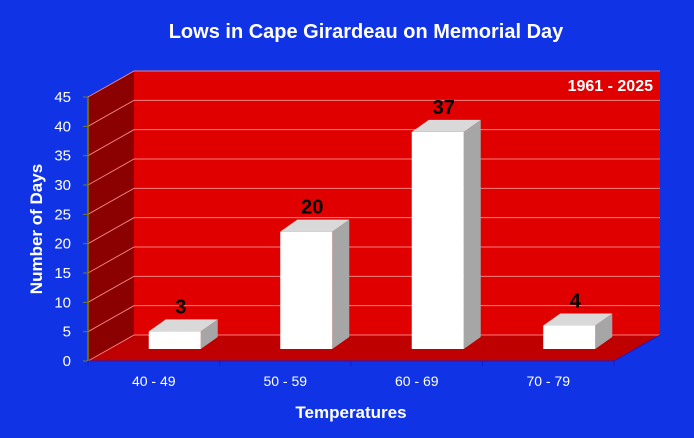 The image size is (694, 438). Describe the element at coordinates (62, 126) in the screenshot. I see `y-tick-label: 40` at that location.